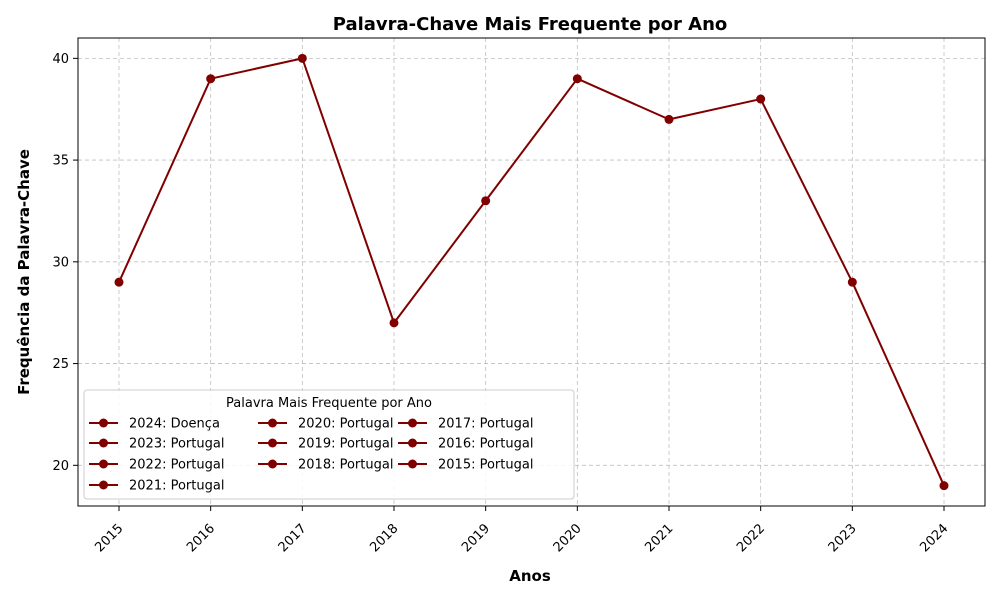  I want to click on y-tick-label: 20, so click(60, 466).